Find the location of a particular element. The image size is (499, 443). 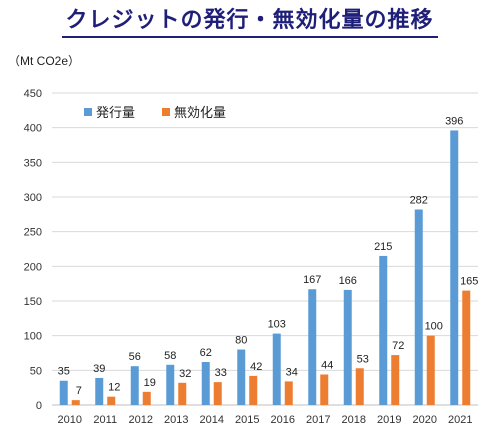

data-label-issued: 166 is located at coordinates (348, 281).